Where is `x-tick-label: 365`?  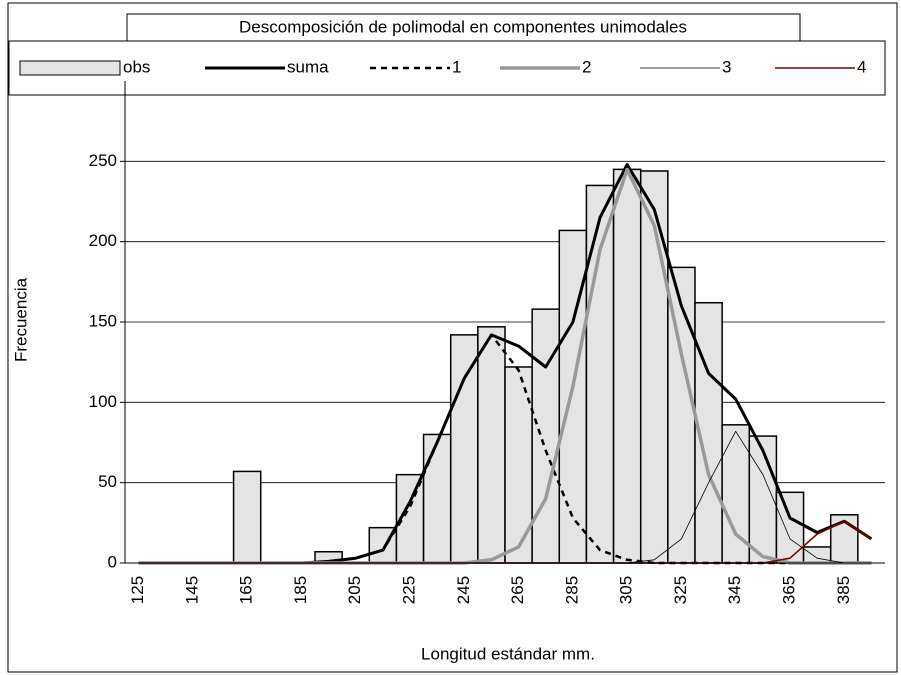
x-tick-label: 365 is located at coordinates (788, 590).